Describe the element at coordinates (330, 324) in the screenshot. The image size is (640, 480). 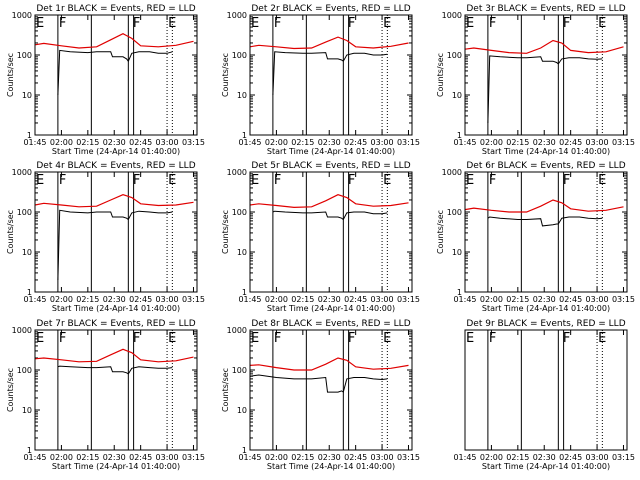
I see `panel-title: Det 8r BLACK = Events, RED = LLD` at that location.